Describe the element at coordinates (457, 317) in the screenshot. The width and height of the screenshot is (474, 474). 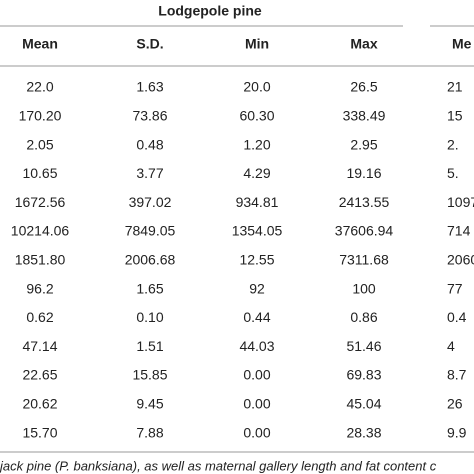
I see `cell: 0.4` at that location.